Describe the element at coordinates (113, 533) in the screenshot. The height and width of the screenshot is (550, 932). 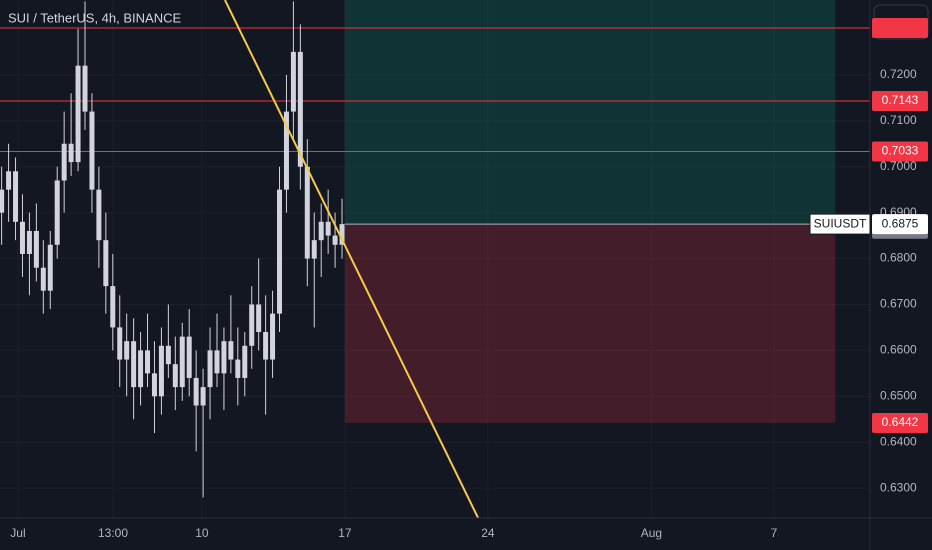
I see `x-tick-label: 13:00` at that location.